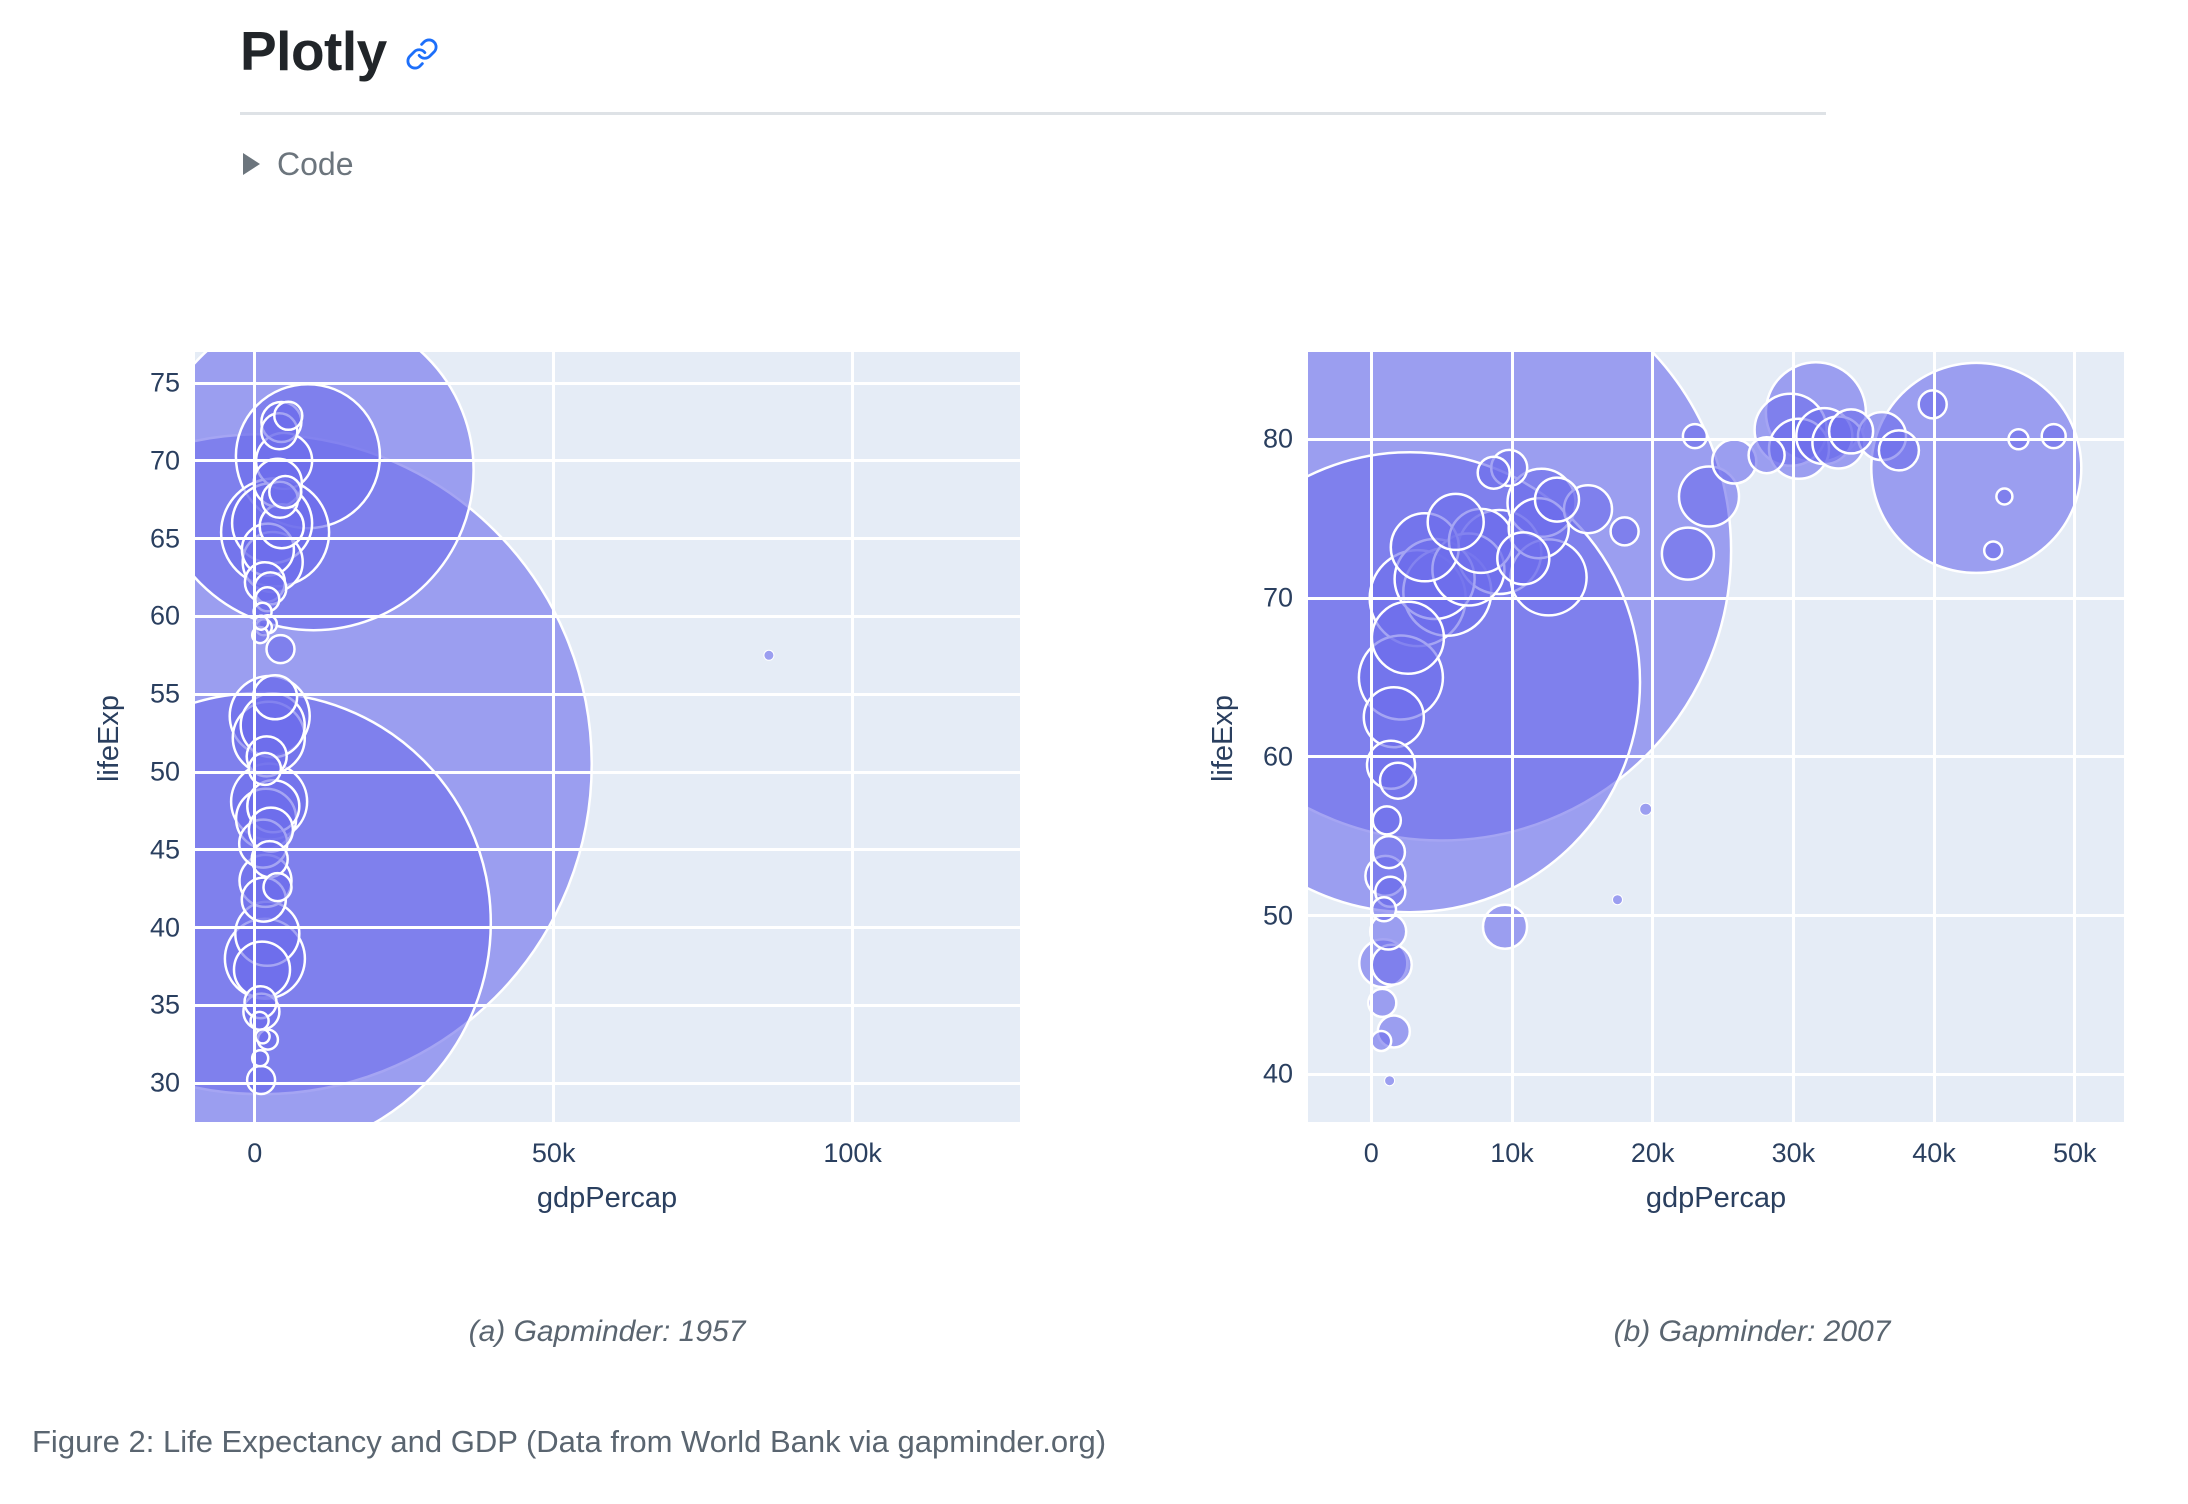 This screenshot has height=1504, width=2188. I want to click on plot-b-yaxis-title: lifeExp, so click(1223, 738).